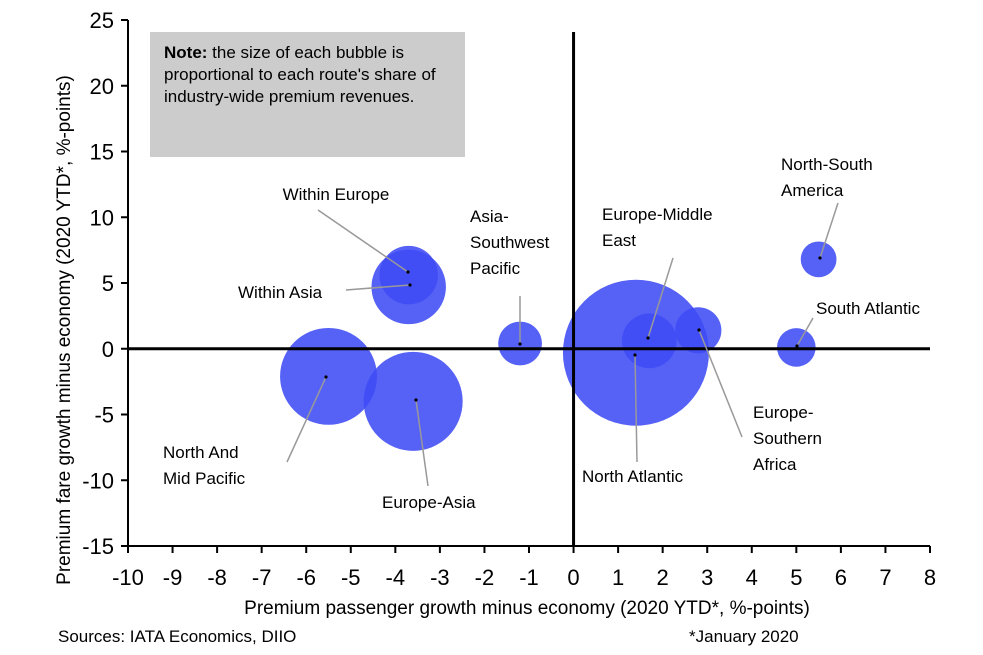 The height and width of the screenshot is (655, 983). I want to click on x-tick-label: 8, so click(930, 577).